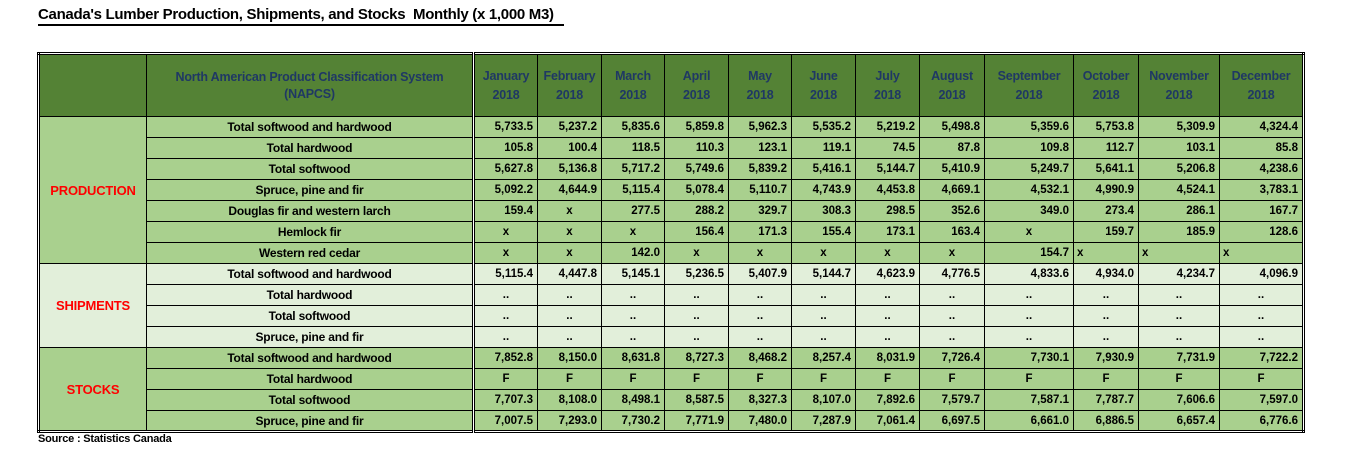 The height and width of the screenshot is (476, 1362). What do you see at coordinates (887, 190) in the screenshot?
I see `data-cell: 4,453.8` at bounding box center [887, 190].